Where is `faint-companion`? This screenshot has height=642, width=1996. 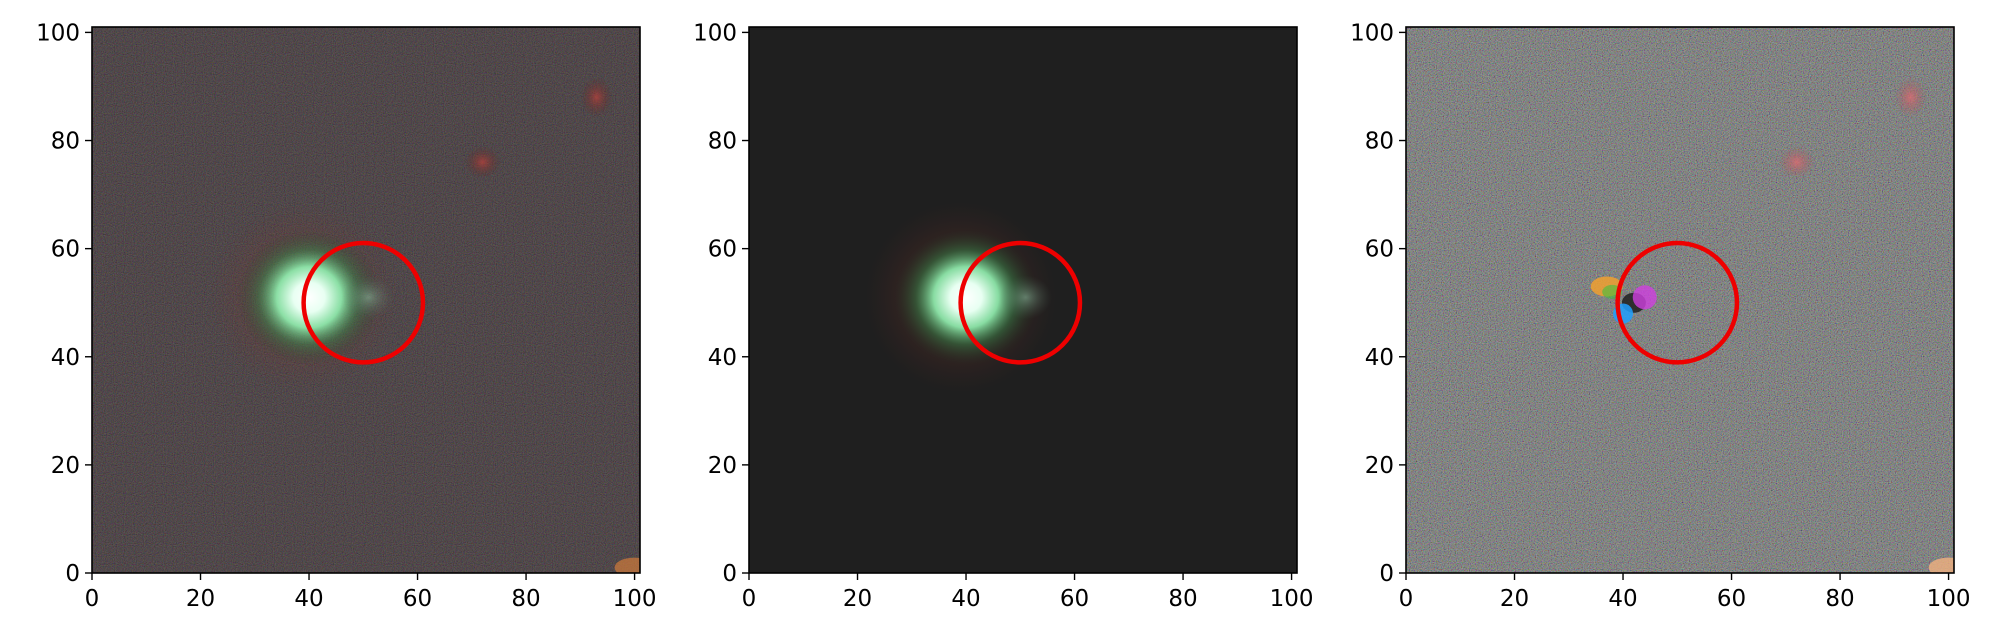 faint-companion is located at coordinates (368, 297).